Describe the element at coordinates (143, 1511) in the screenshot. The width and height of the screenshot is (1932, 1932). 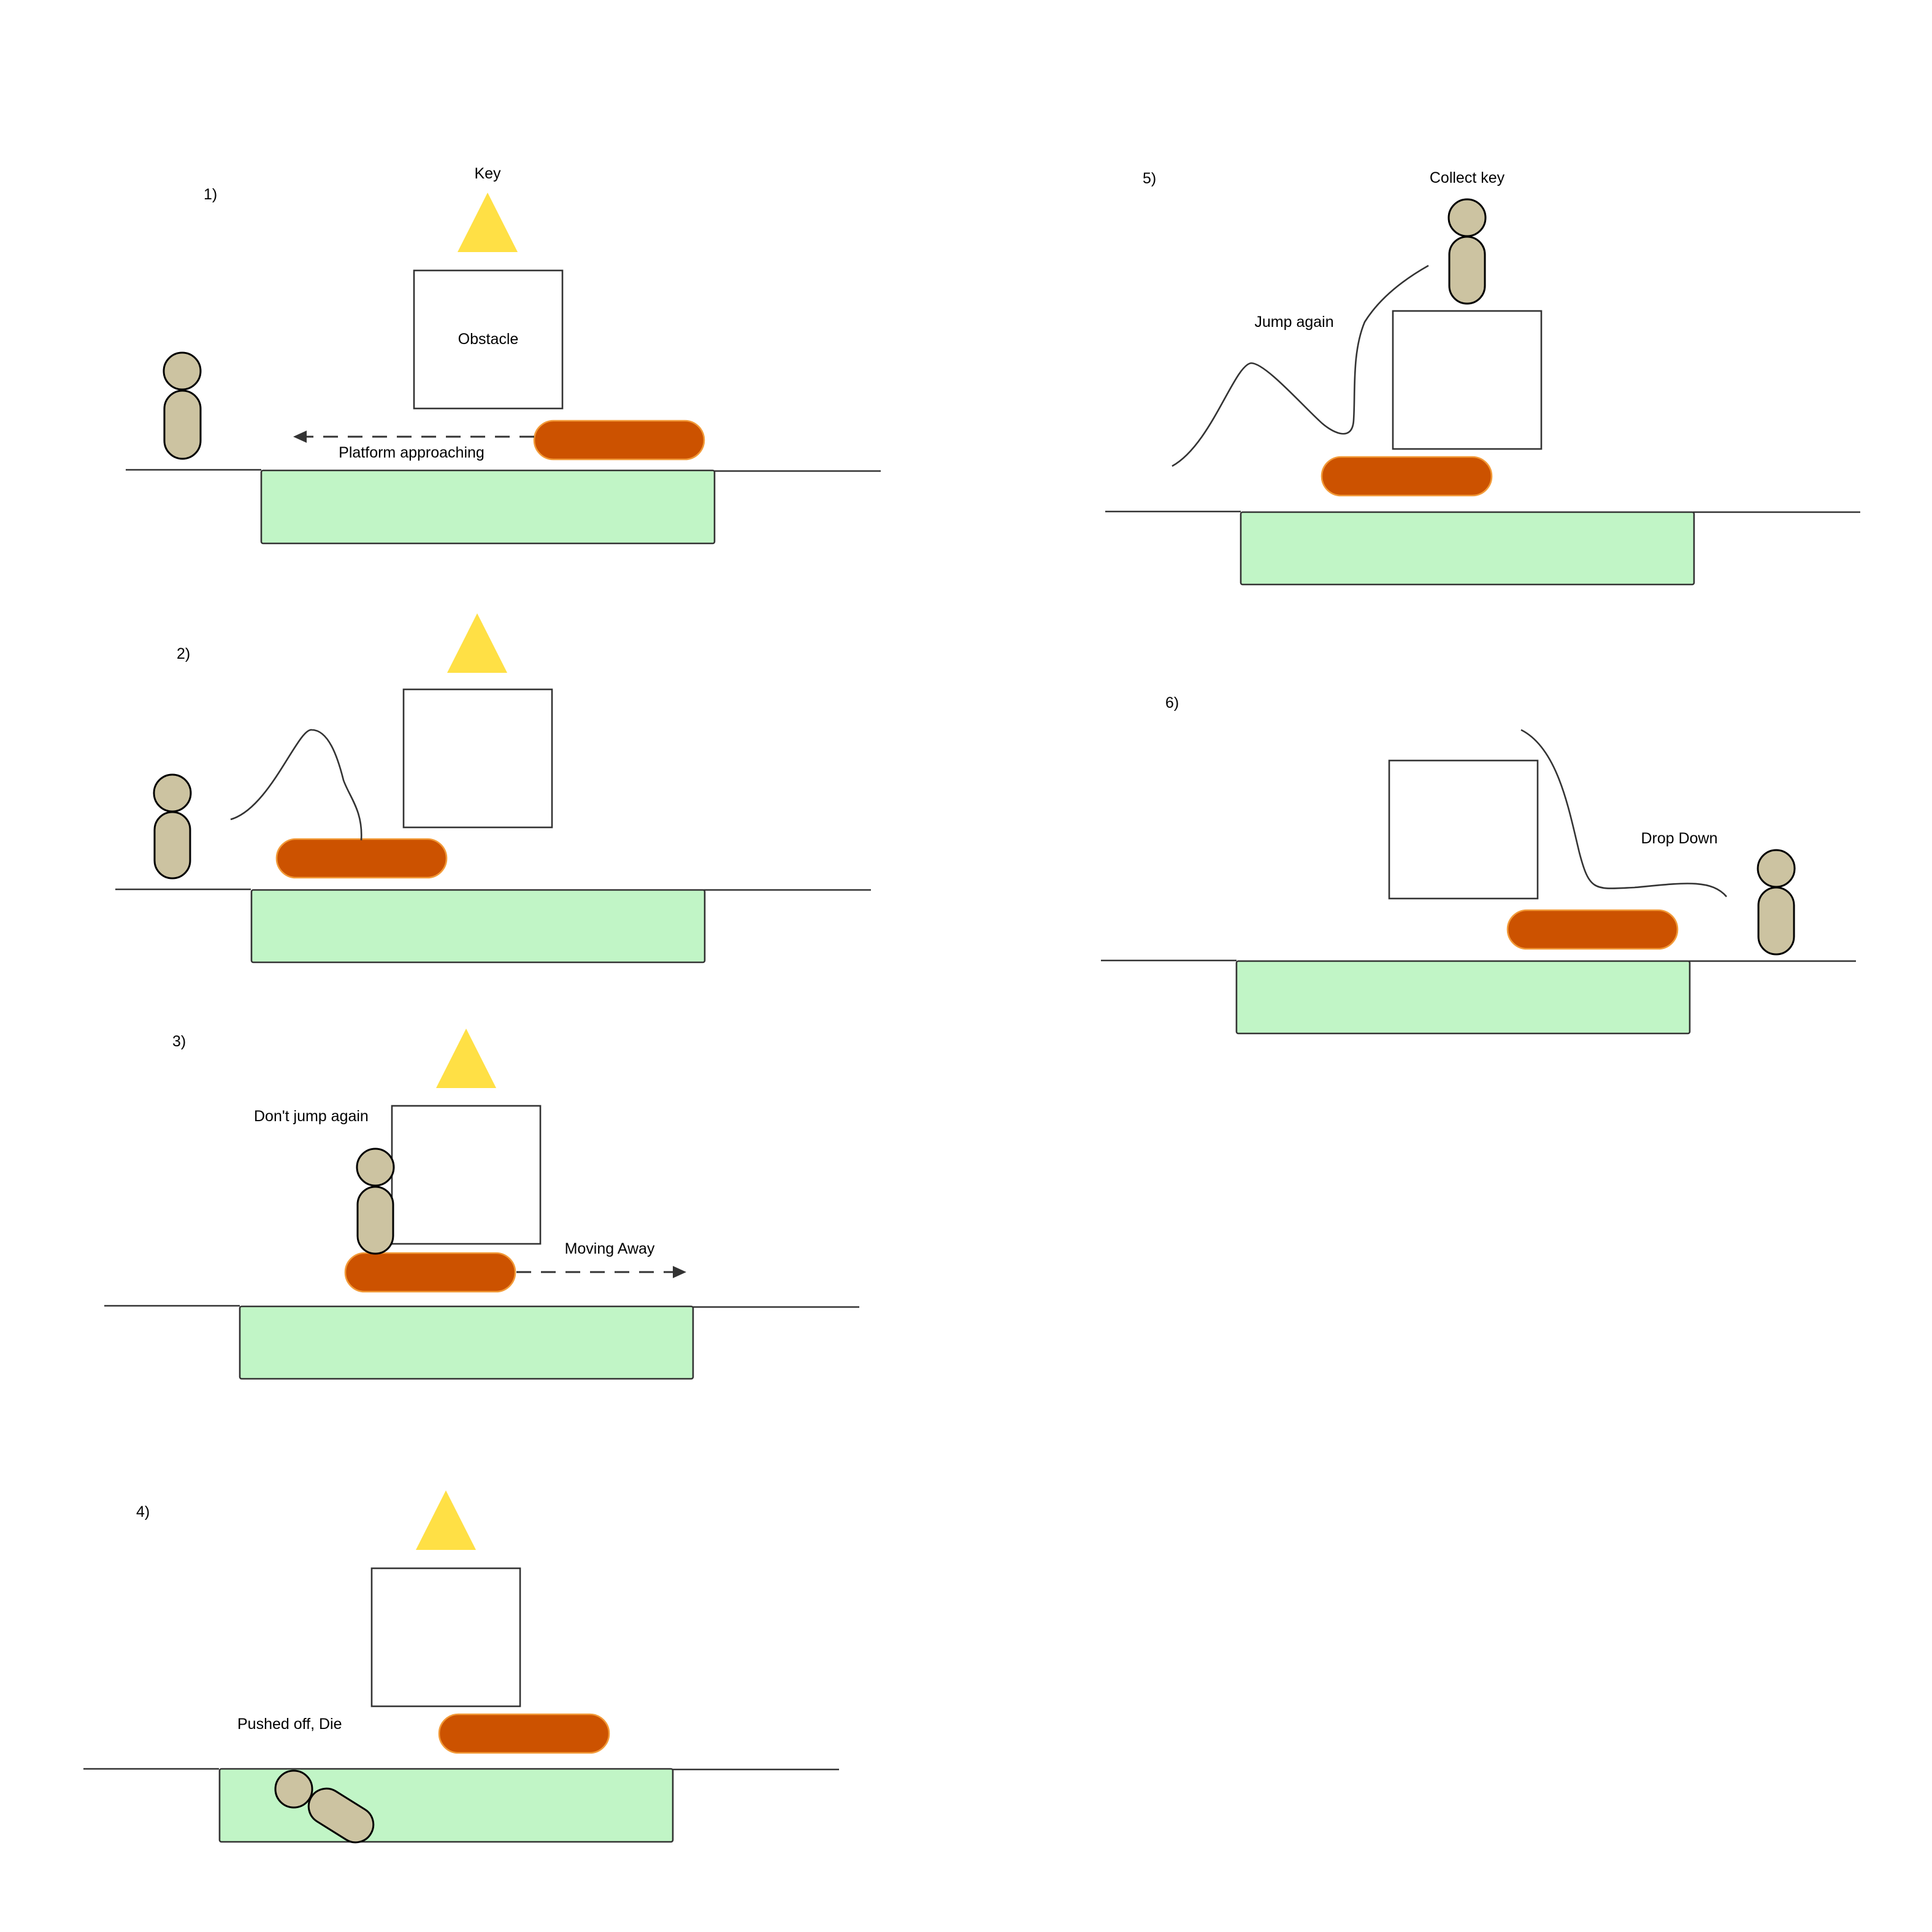
I see `panel-4-number: 4)` at that location.